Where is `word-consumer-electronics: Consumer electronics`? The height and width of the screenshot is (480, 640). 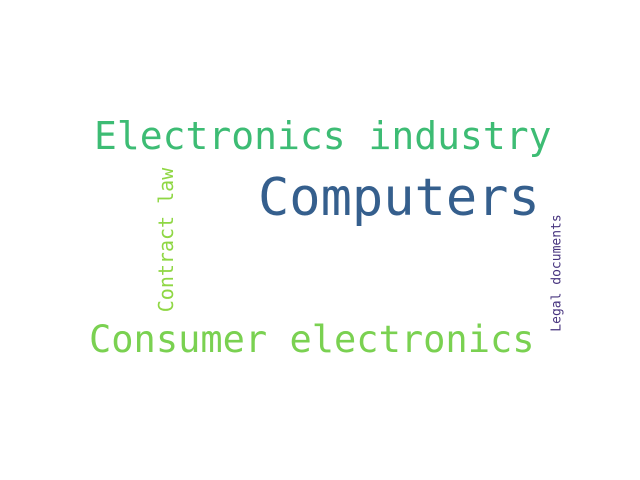 word-consumer-electronics: Consumer electronics is located at coordinates (312, 339).